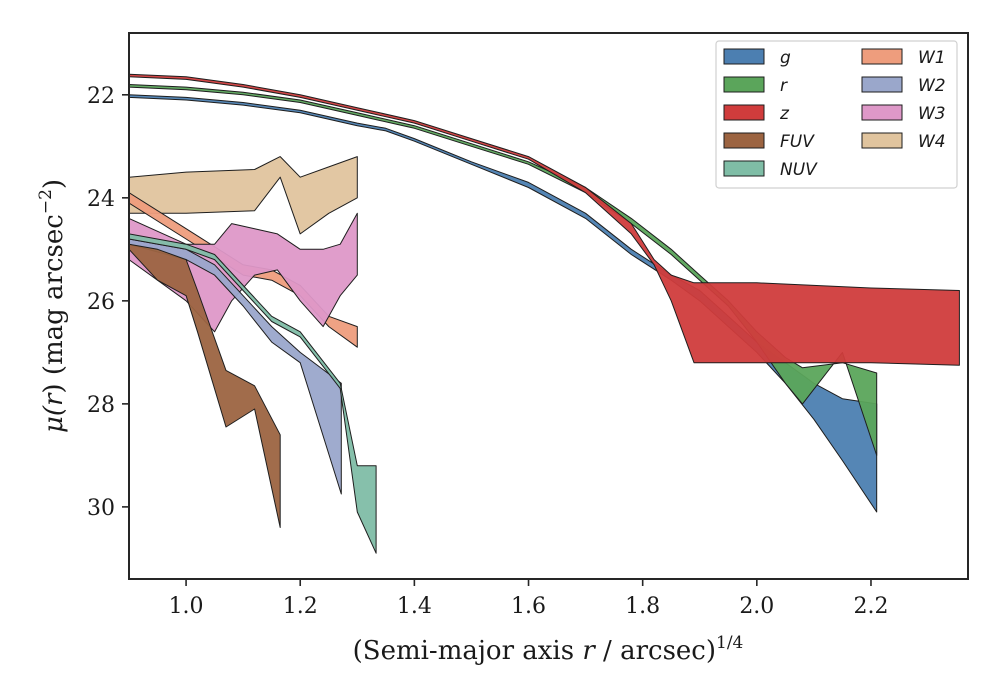  Describe the element at coordinates (770, 170) in the screenshot. I see `legend-item-NUV: NUV` at that location.